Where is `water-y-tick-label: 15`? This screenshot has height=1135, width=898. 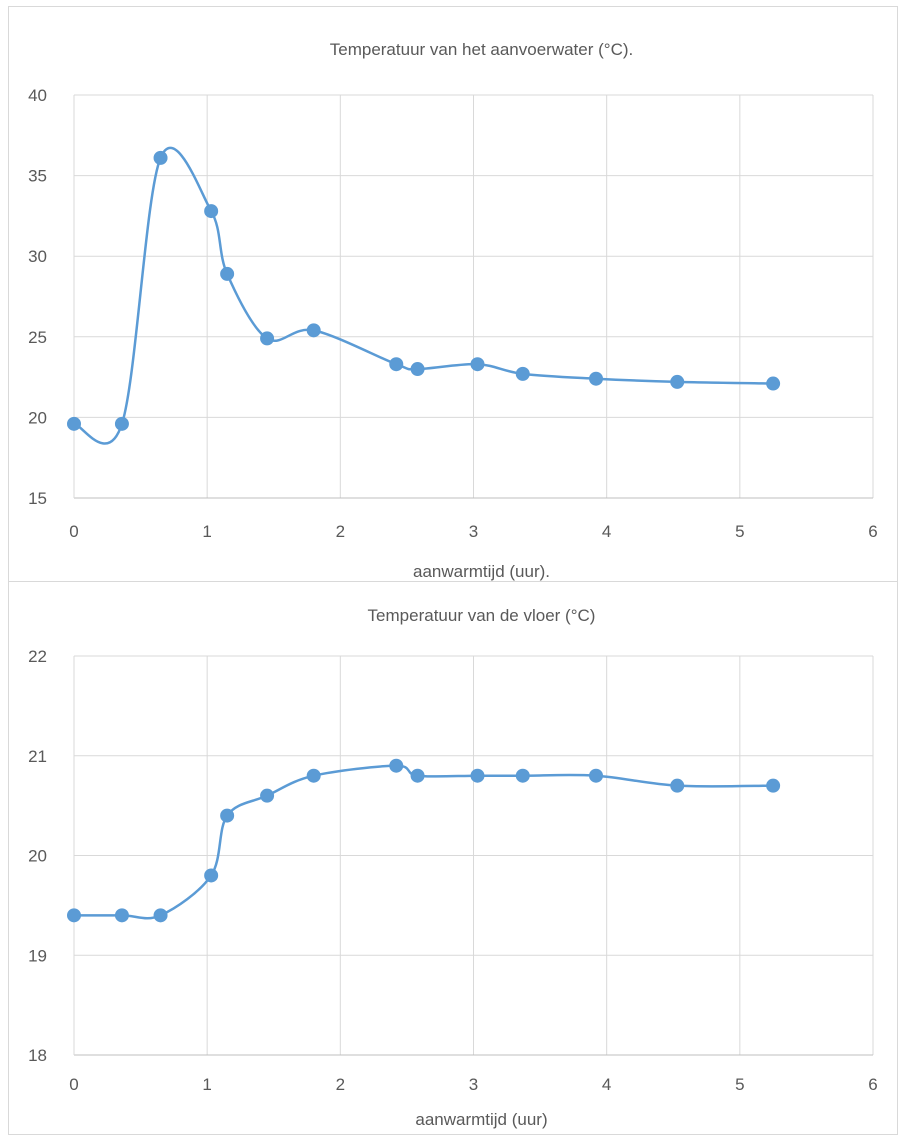 water-y-tick-label: 15 is located at coordinates (37, 498).